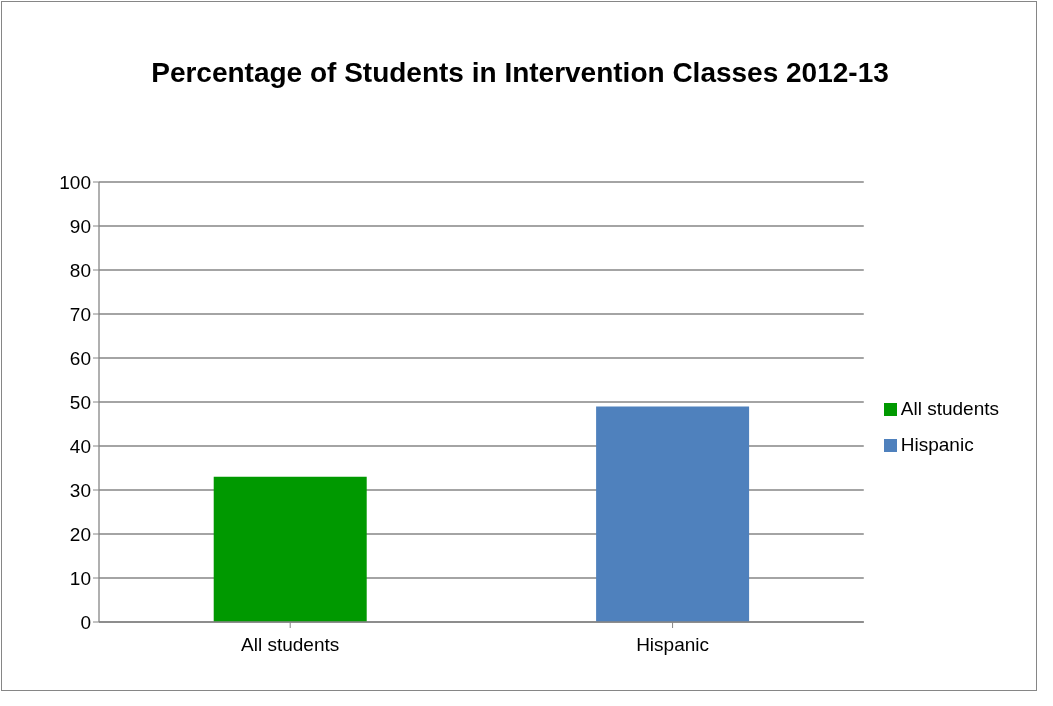 This screenshot has height=706, width=1053. What do you see at coordinates (80, 226) in the screenshot?
I see `y-tick-label: 90` at bounding box center [80, 226].